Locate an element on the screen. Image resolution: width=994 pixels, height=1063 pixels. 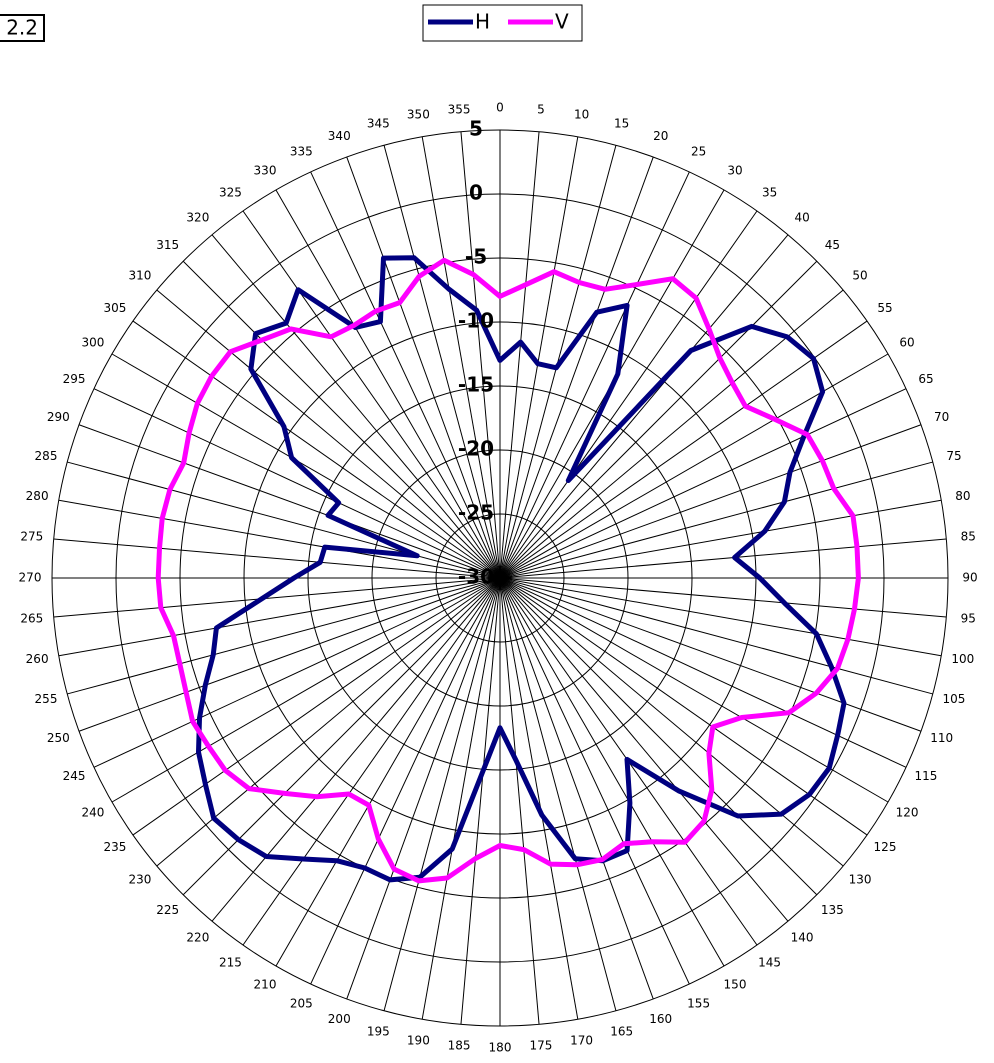
angle-label: 195 is located at coordinates (378, 1031).